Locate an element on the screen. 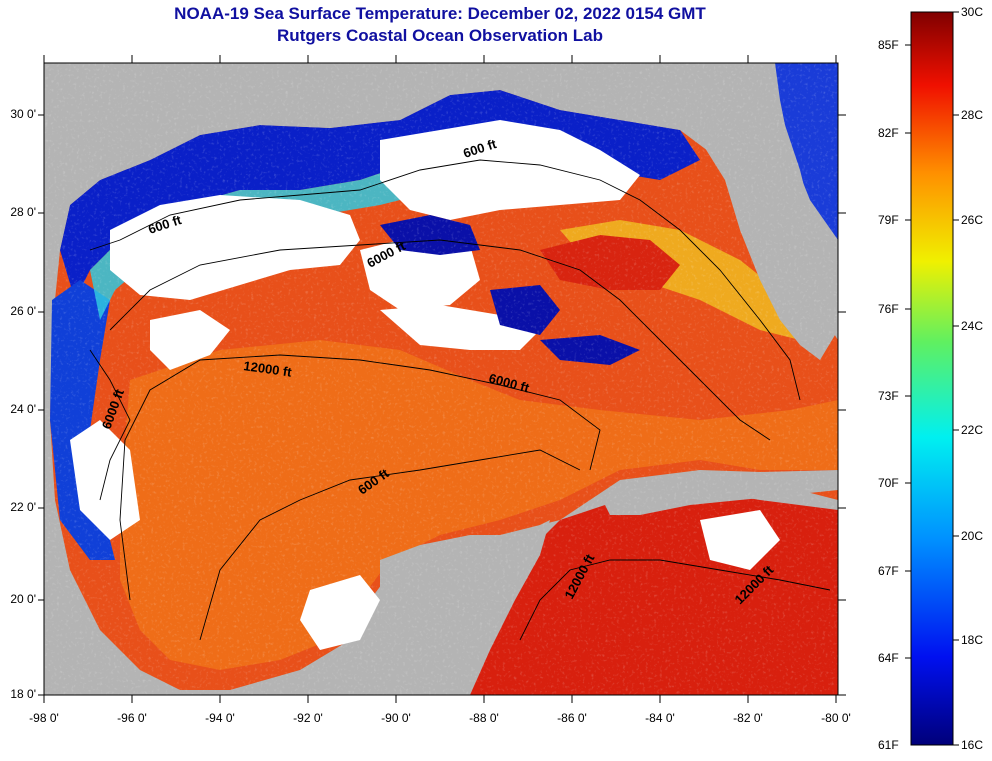 The height and width of the screenshot is (761, 992). longitude-tick-label: -90 0' is located at coordinates (396, 718).